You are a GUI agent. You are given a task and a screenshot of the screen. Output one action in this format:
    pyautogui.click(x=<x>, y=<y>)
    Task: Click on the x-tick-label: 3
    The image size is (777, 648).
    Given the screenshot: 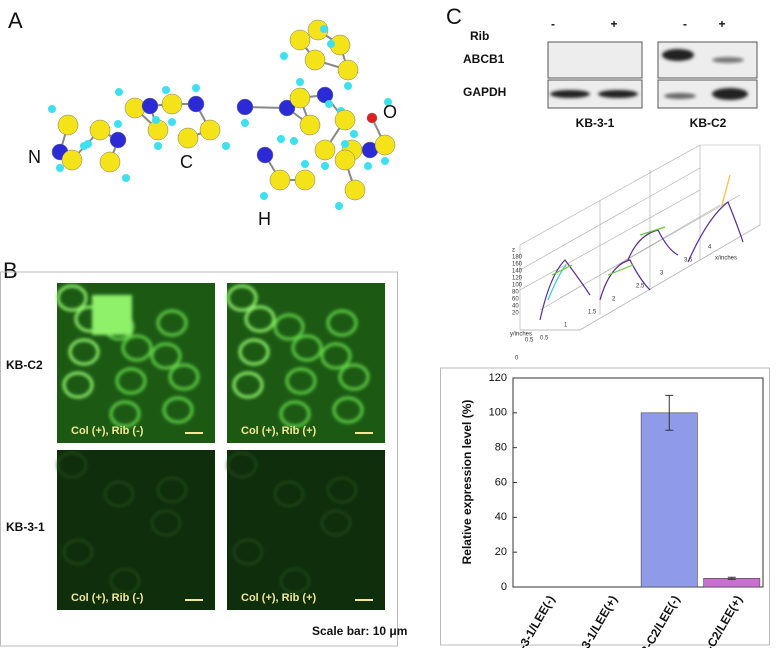 What is the action you would take?
    pyautogui.click(x=662, y=274)
    